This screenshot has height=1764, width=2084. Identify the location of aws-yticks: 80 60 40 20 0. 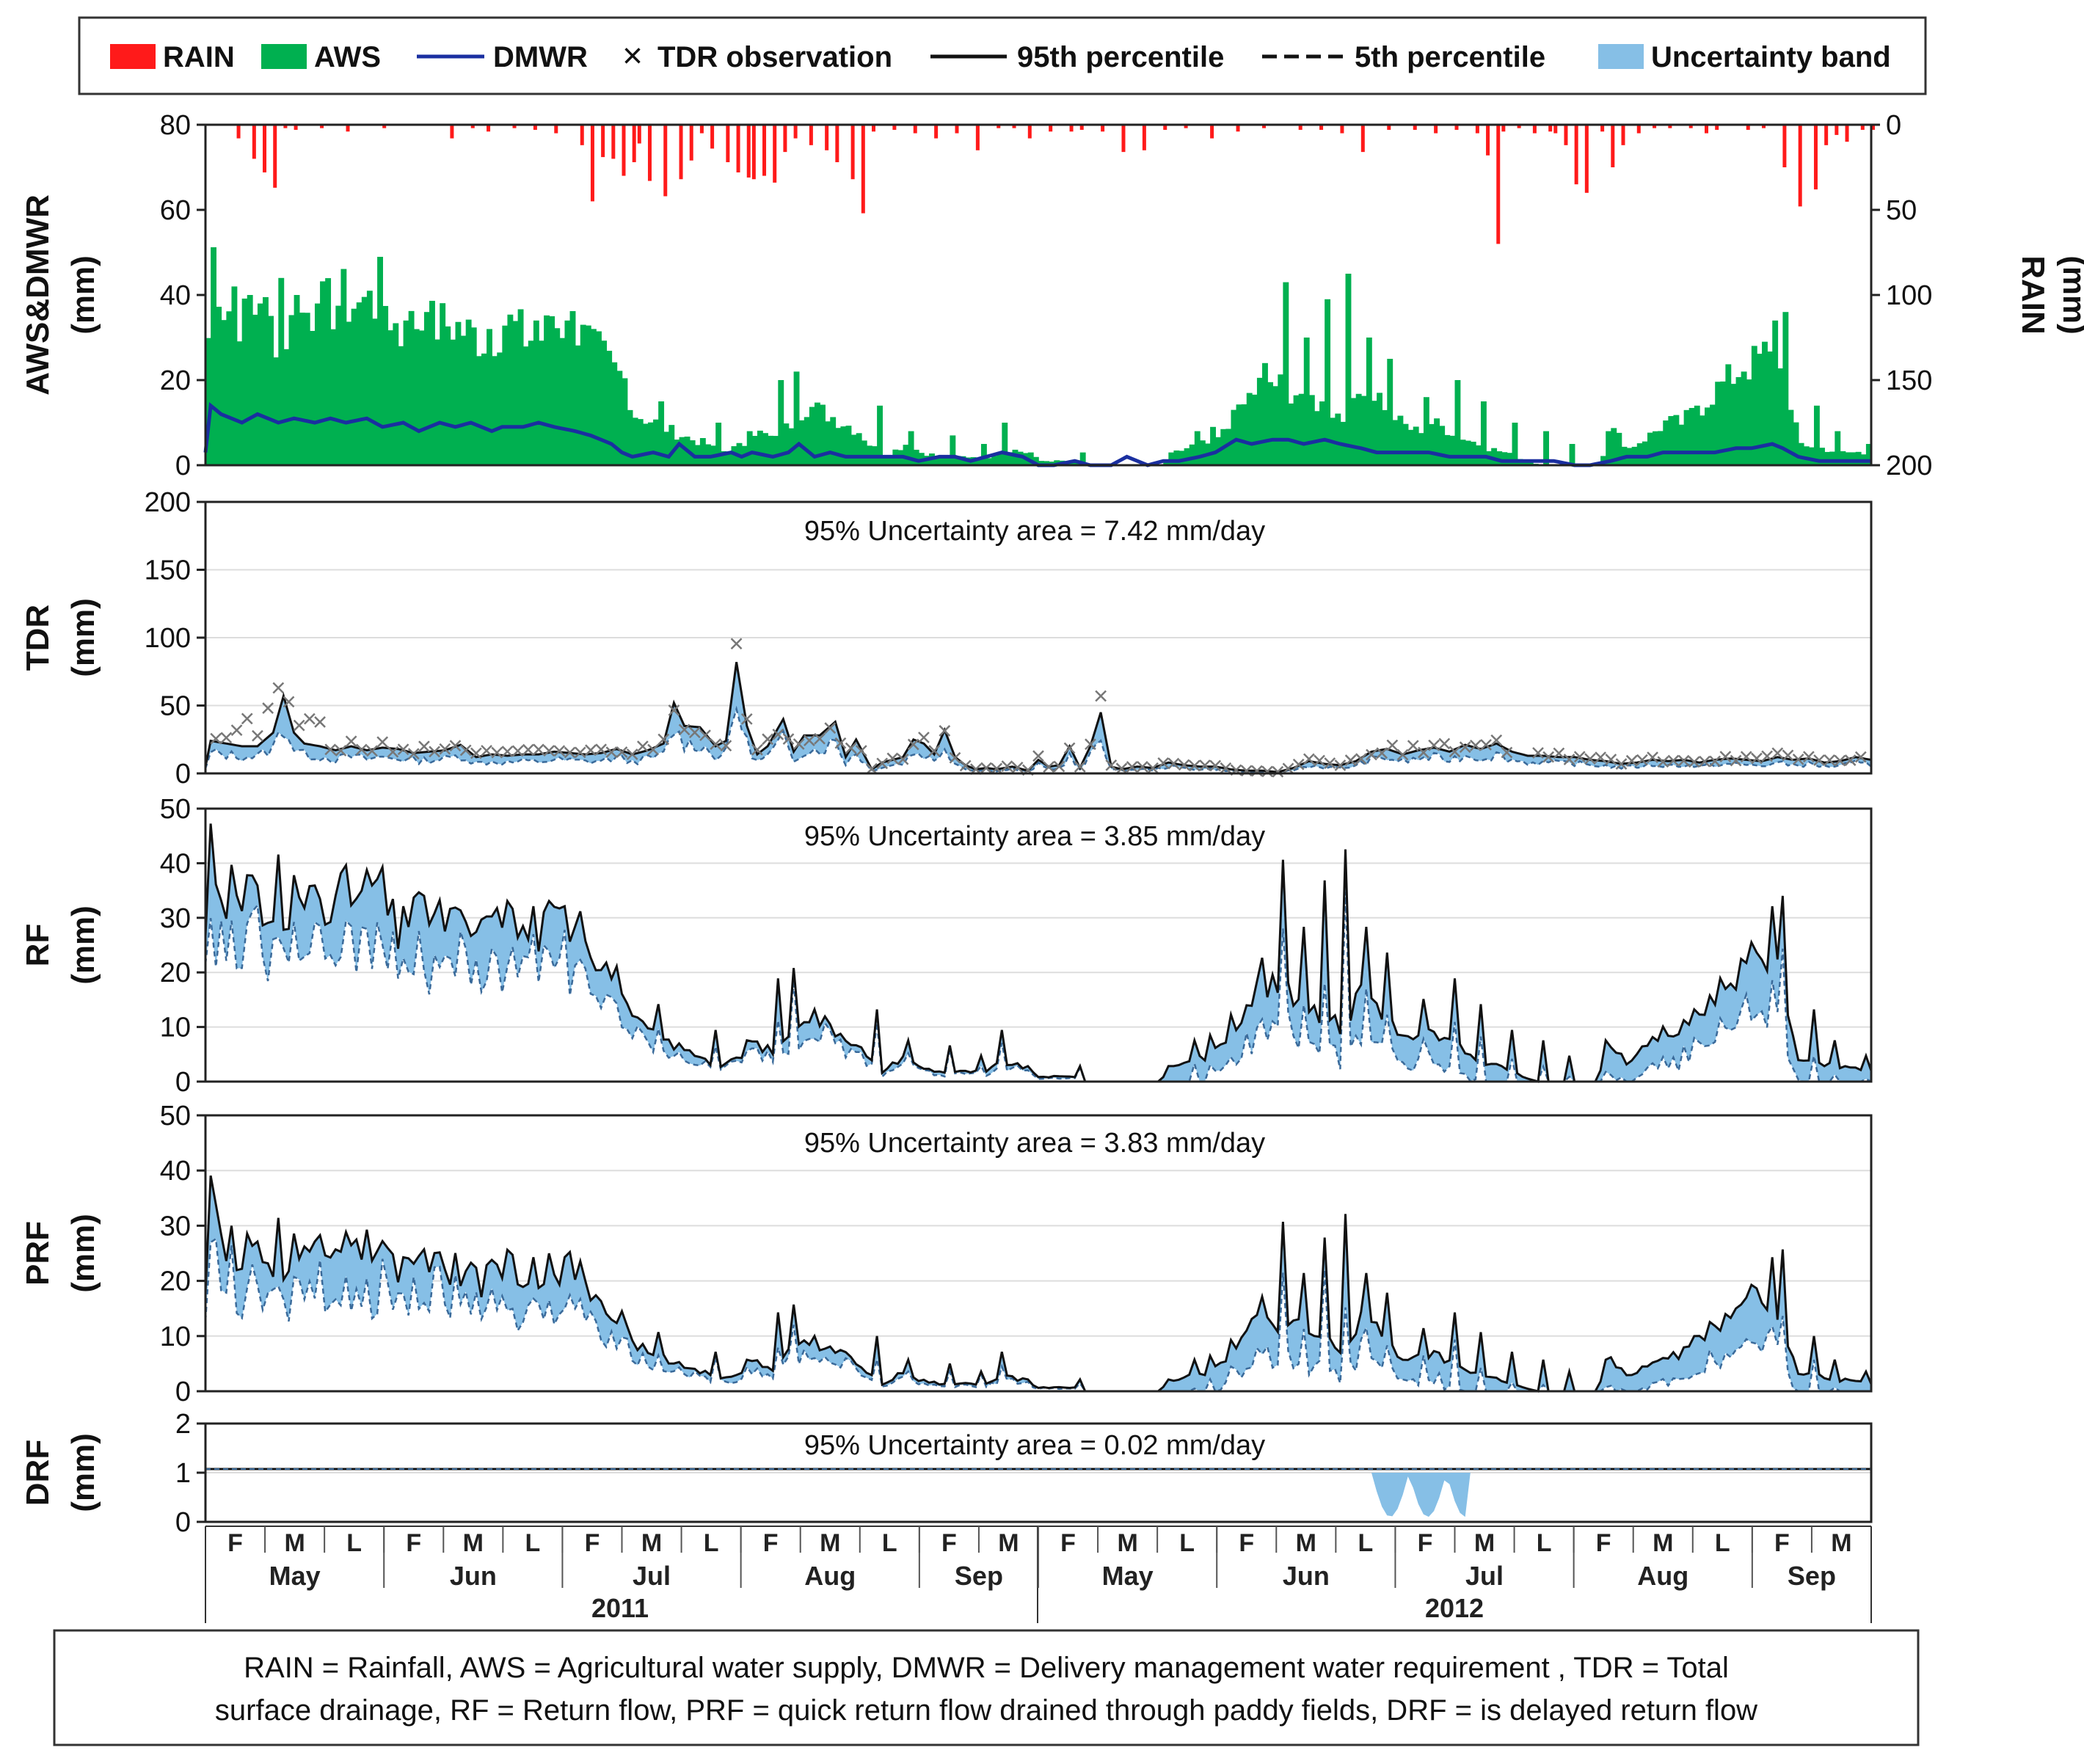
(183, 295).